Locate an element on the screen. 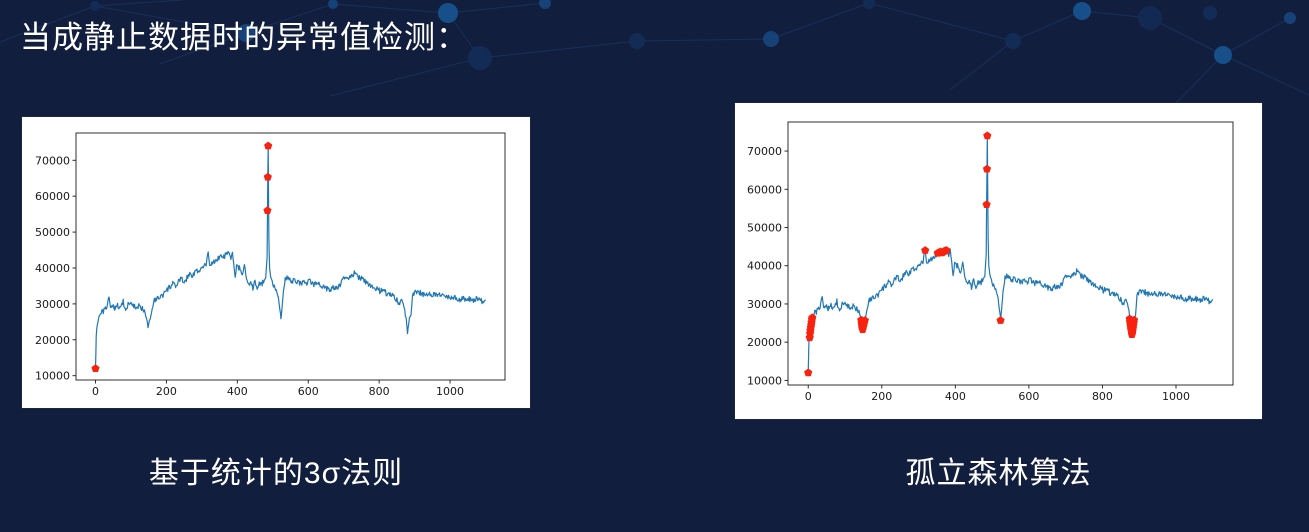  caption-3sigma-rule: 基于统计的3σ法则 is located at coordinates (276, 473).